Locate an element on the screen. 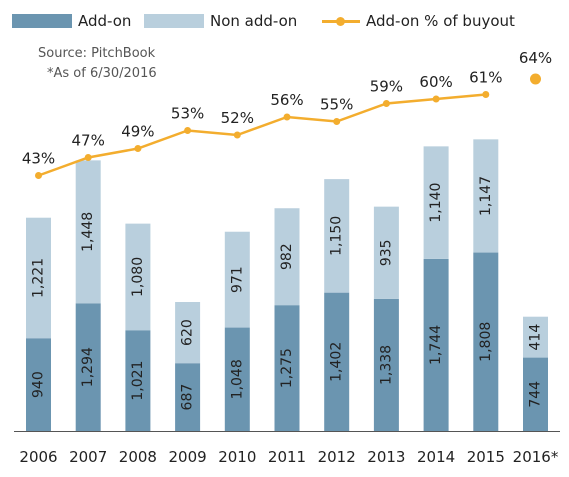 This screenshot has width=569, height=477. x-tick-label: 2015 is located at coordinates (486, 457).